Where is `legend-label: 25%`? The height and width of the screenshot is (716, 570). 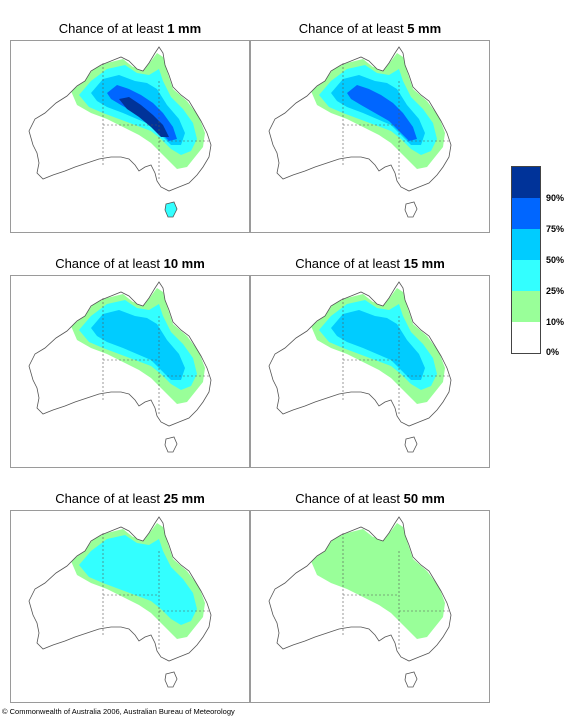
legend-label: 25% is located at coordinates (555, 291).